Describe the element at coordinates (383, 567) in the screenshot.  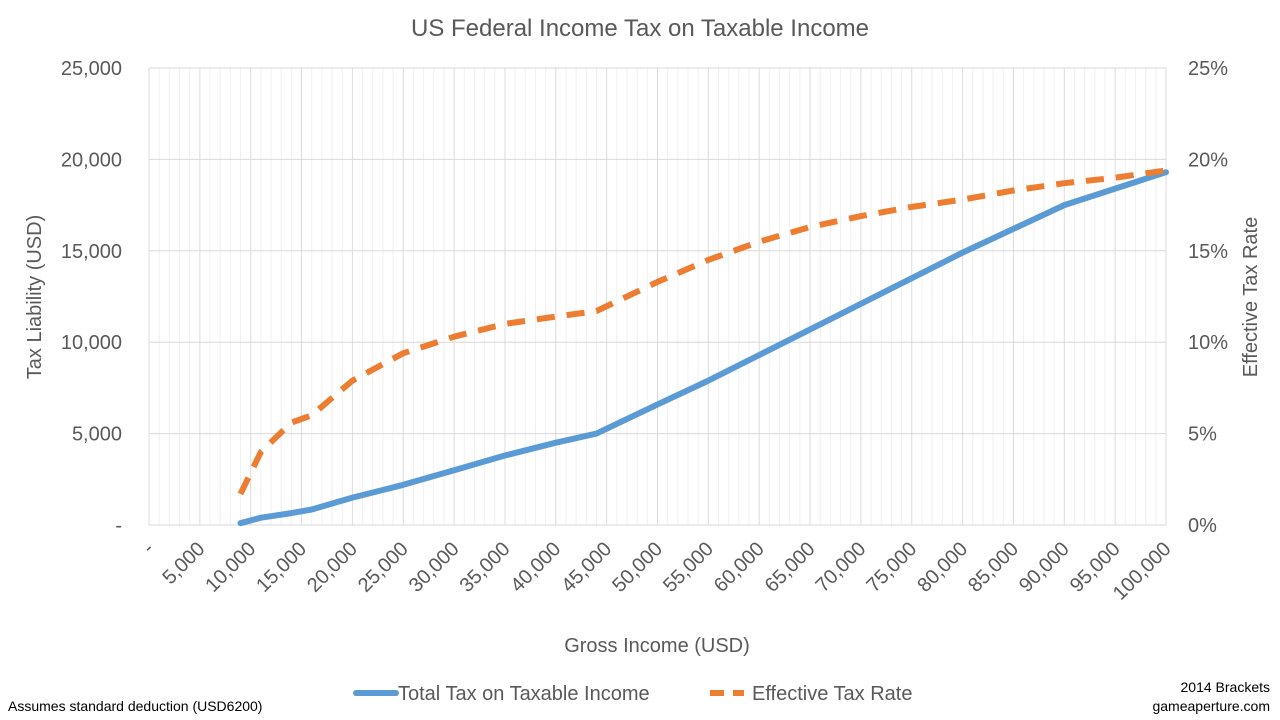
I see `x-tick-label: 25,000` at that location.